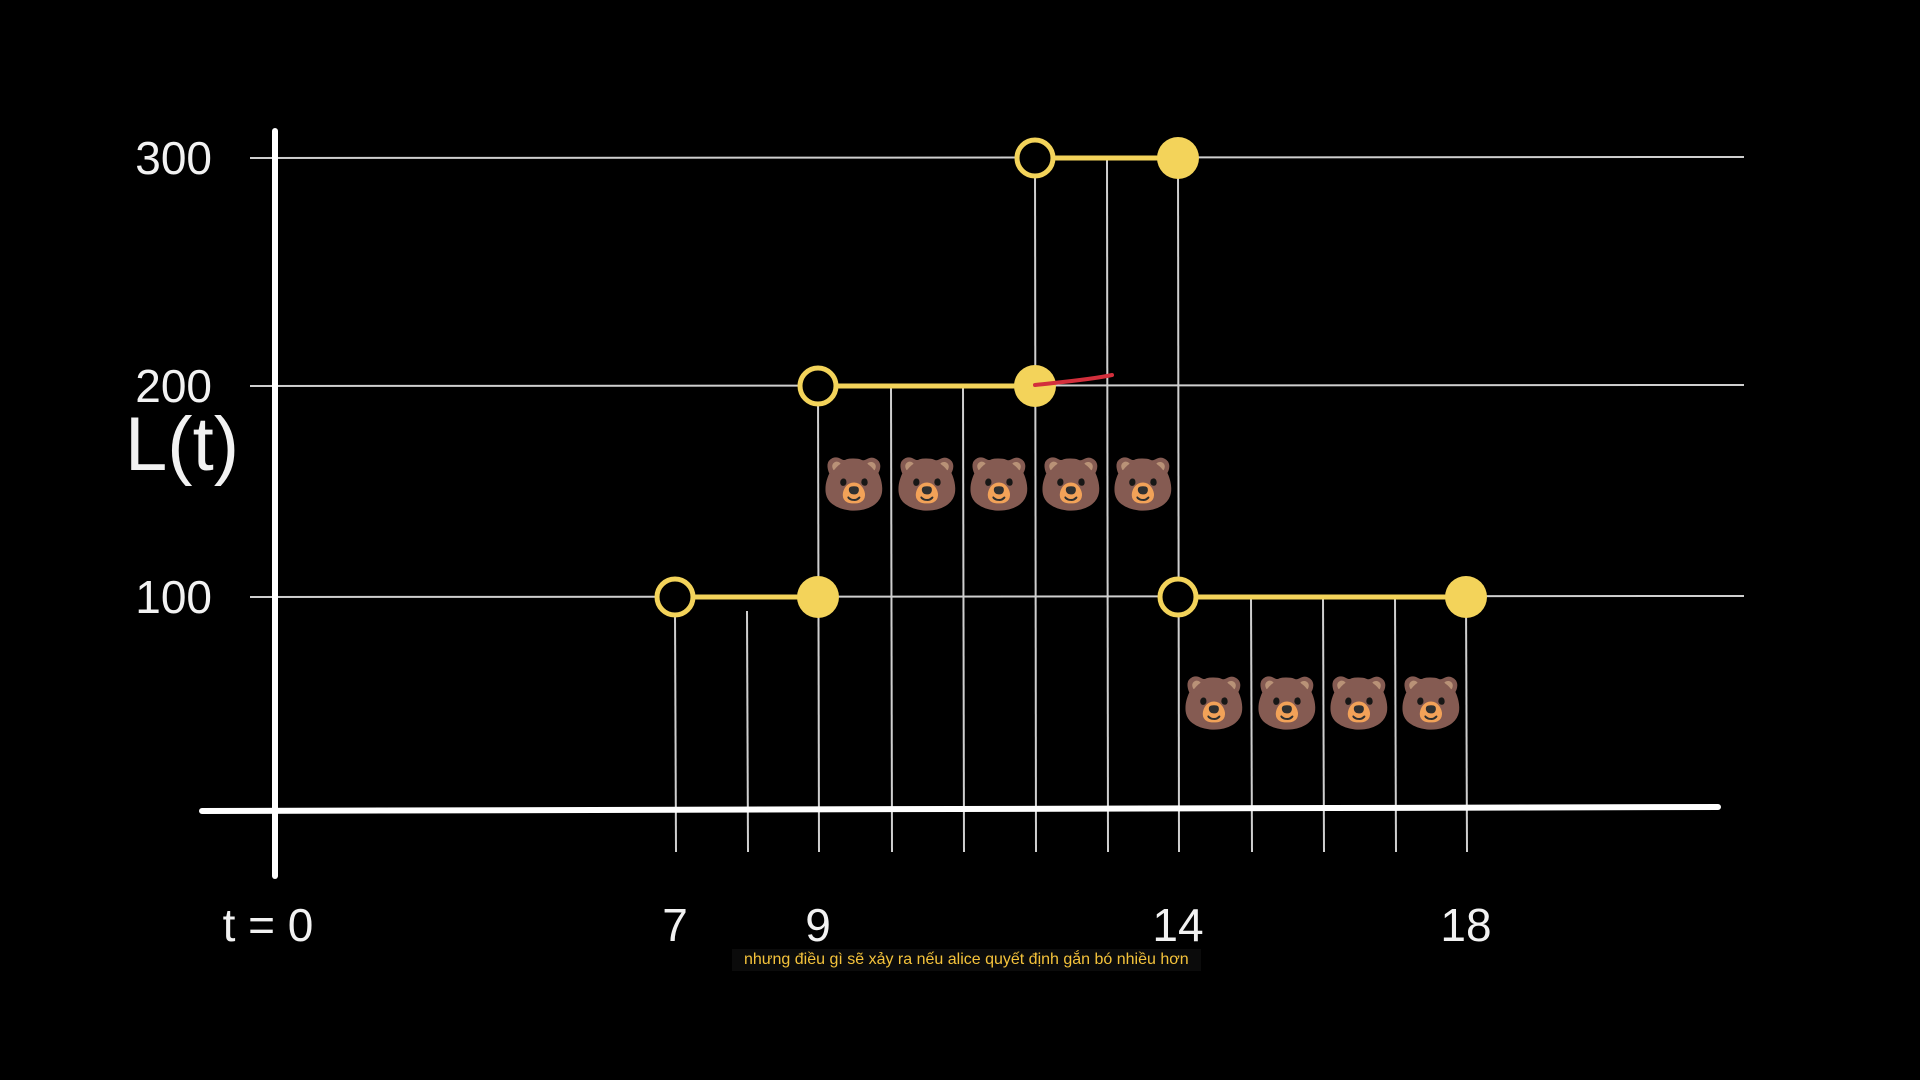 This screenshot has height=1080, width=1920. Describe the element at coordinates (818, 925) in the screenshot. I see `x-tick-label-9: 9` at that location.